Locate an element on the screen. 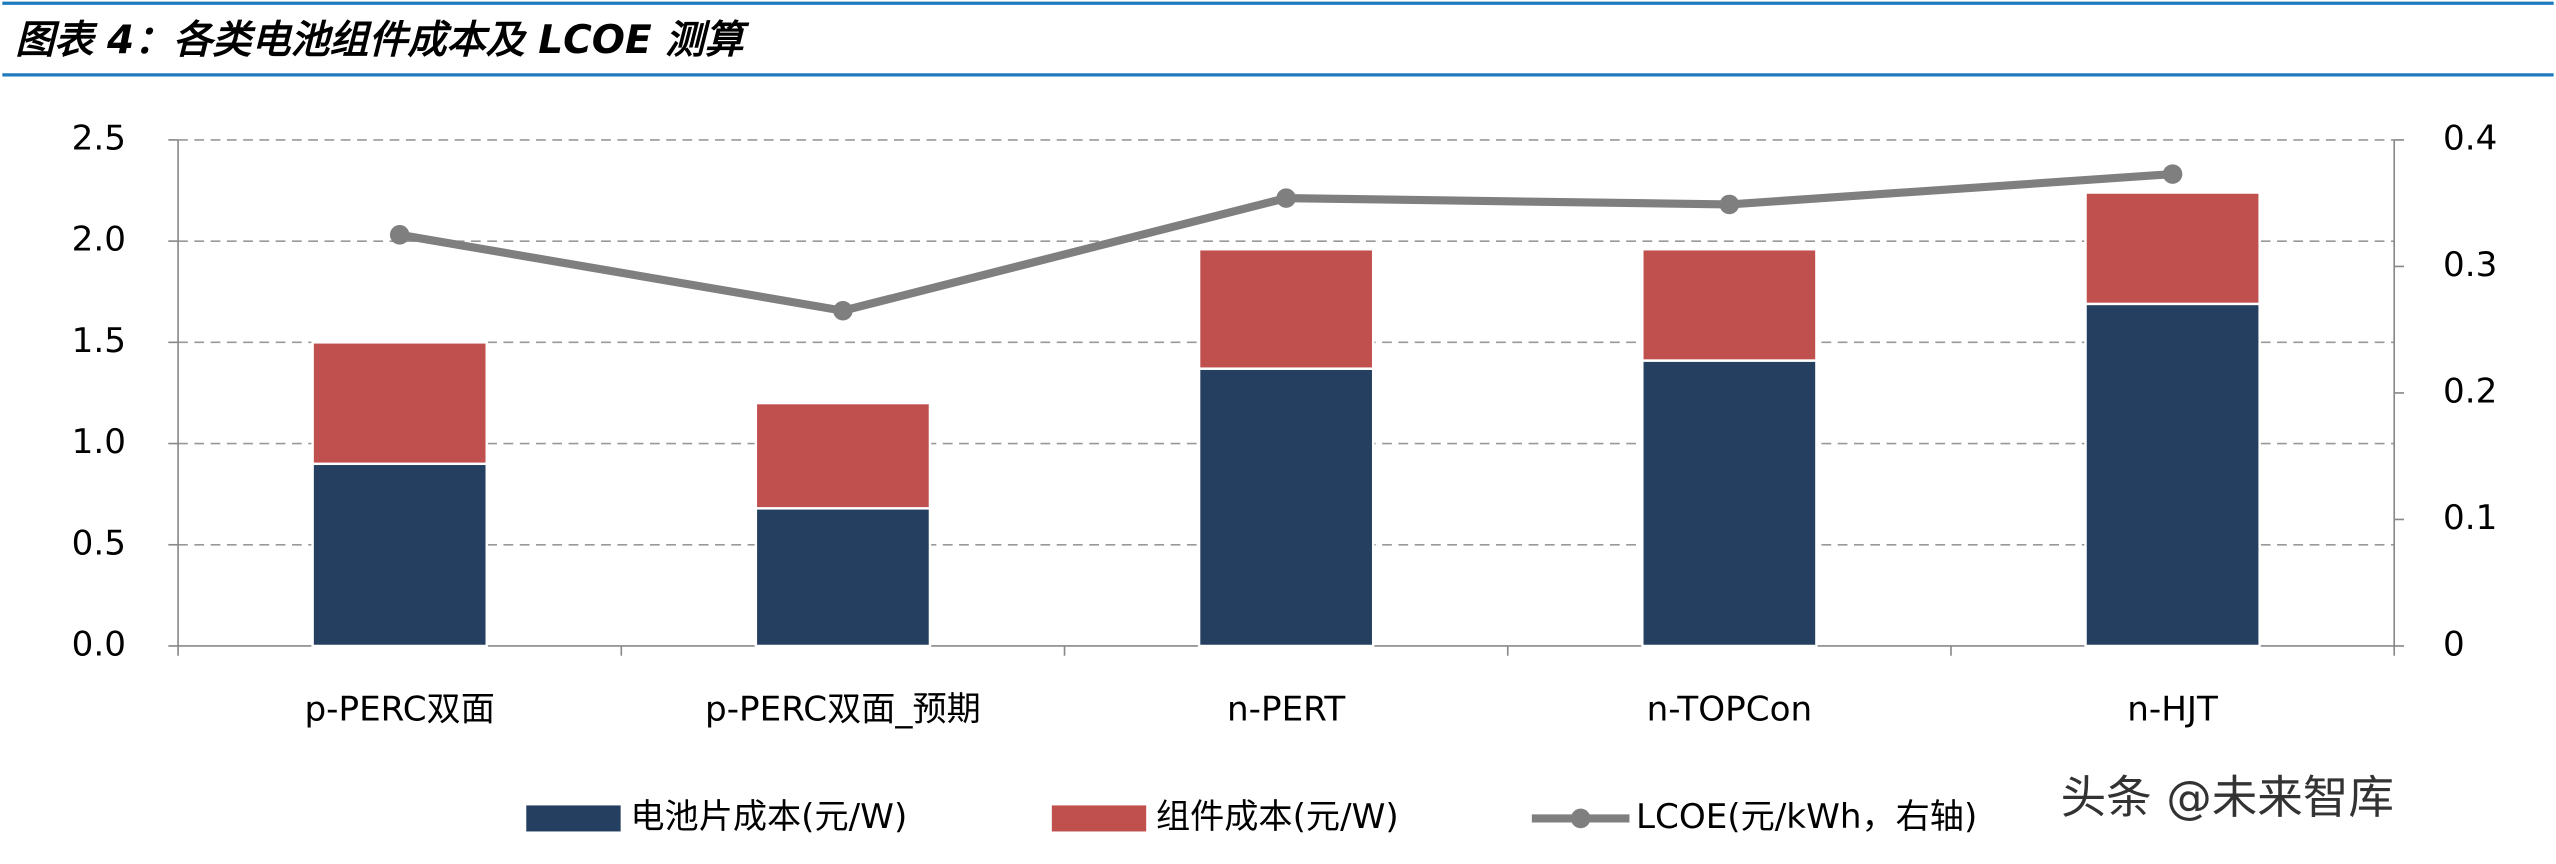  y2-tick-label: 0.1 is located at coordinates (2470, 518).